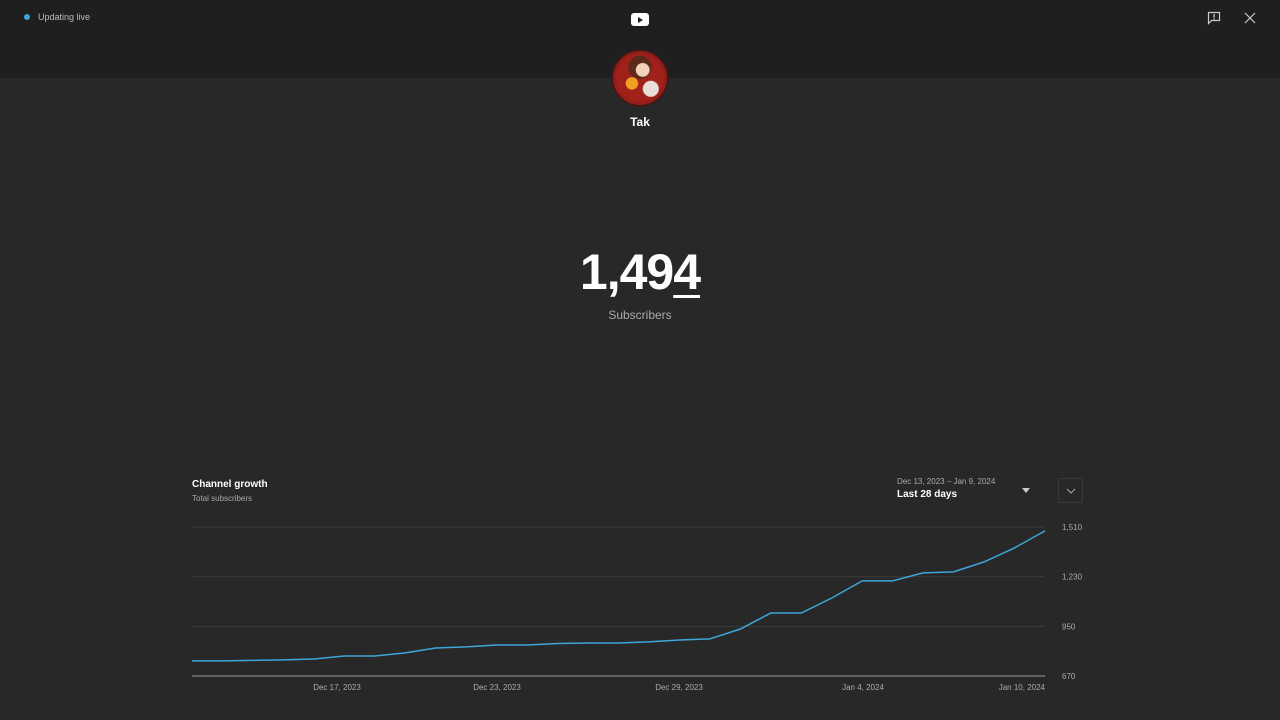 Image resolution: width=1280 pixels, height=720 pixels. Describe the element at coordinates (230, 484) in the screenshot. I see `chart-title: Channel growth` at that location.